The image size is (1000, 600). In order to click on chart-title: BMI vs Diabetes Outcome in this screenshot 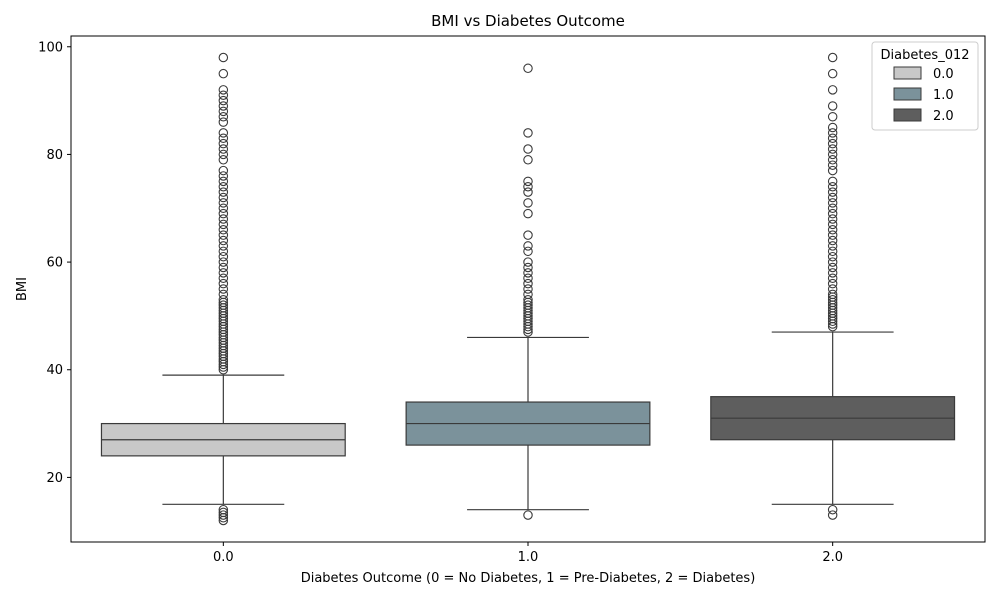, I will do `click(528, 21)`.